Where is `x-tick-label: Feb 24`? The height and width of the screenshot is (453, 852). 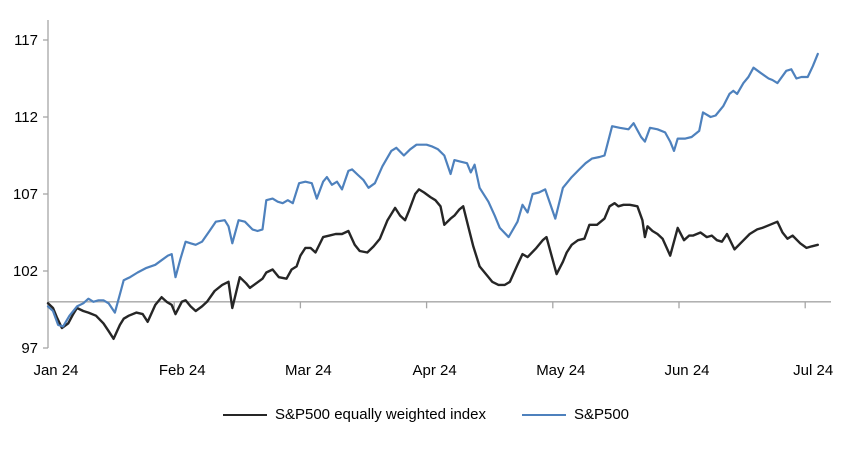
x-tick-label: Feb 24 is located at coordinates (182, 370).